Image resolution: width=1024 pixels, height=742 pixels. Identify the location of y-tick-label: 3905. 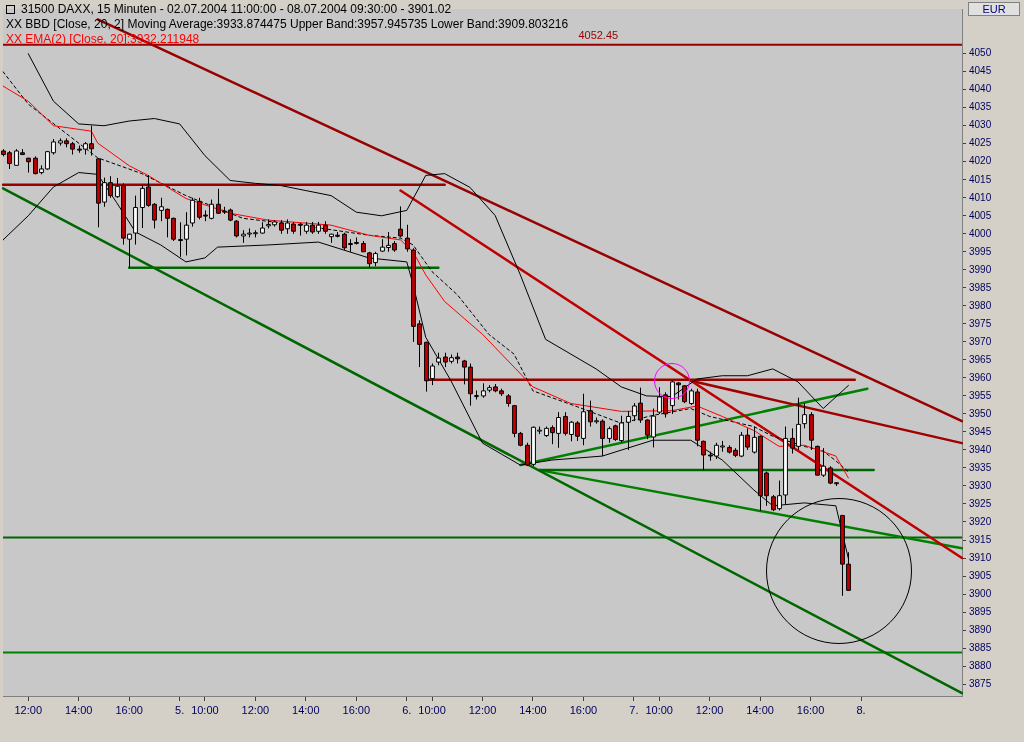
(980, 575).